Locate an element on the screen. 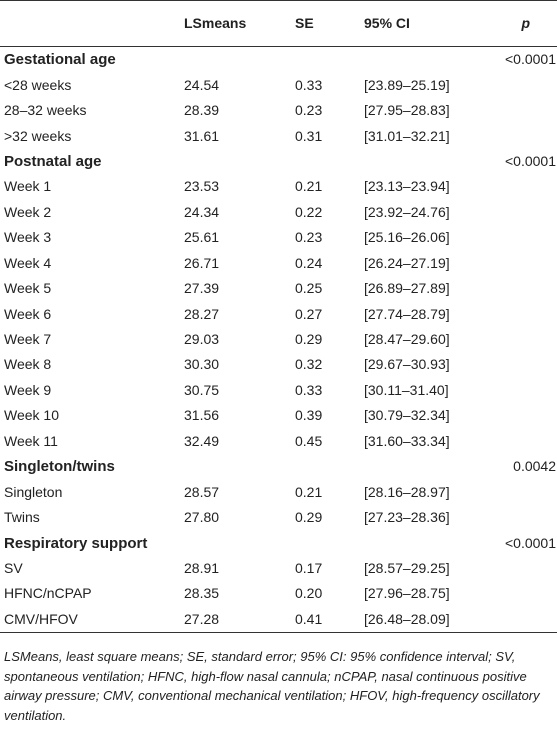 This screenshot has width=557, height=730. table-row: 28–32 weeks 28.39 0.23 [27.95–28.83] is located at coordinates (278, 110).